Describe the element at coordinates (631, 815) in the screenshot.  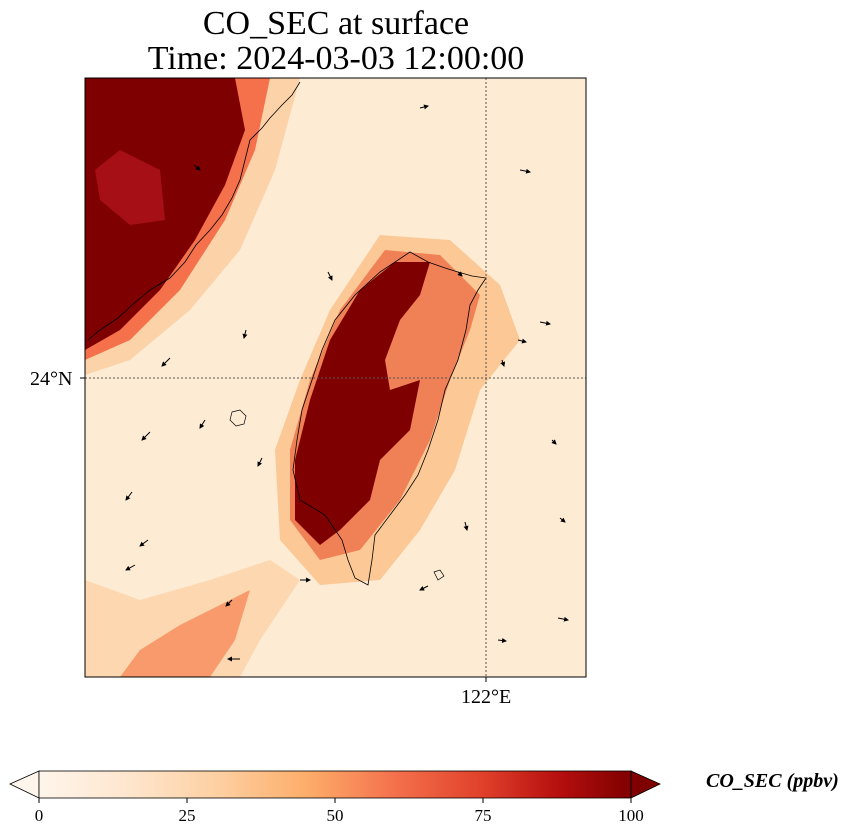
I see `colorbar-tick-label: 100` at that location.